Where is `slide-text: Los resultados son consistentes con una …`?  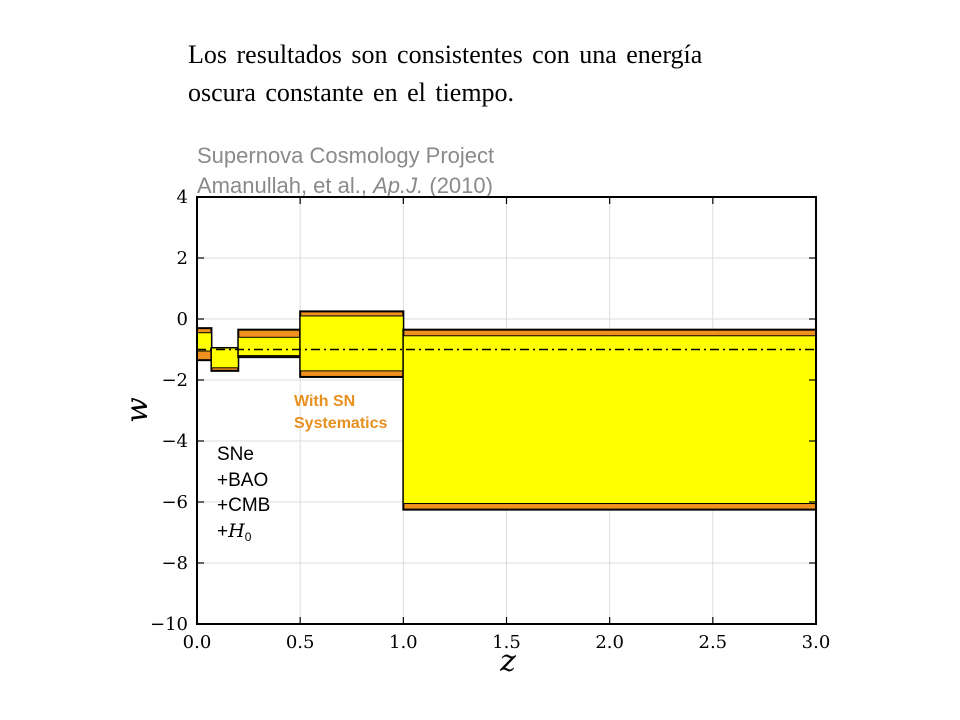 slide-text: Los resultados son consistentes con una … is located at coordinates (538, 74).